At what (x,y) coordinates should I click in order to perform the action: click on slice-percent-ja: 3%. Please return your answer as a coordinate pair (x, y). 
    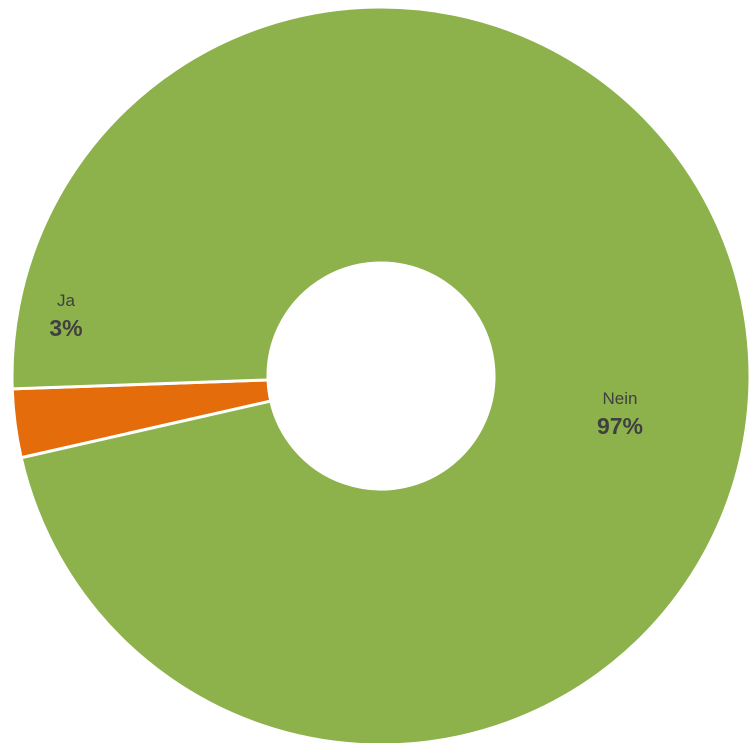
    Looking at the image, I should click on (65, 328).